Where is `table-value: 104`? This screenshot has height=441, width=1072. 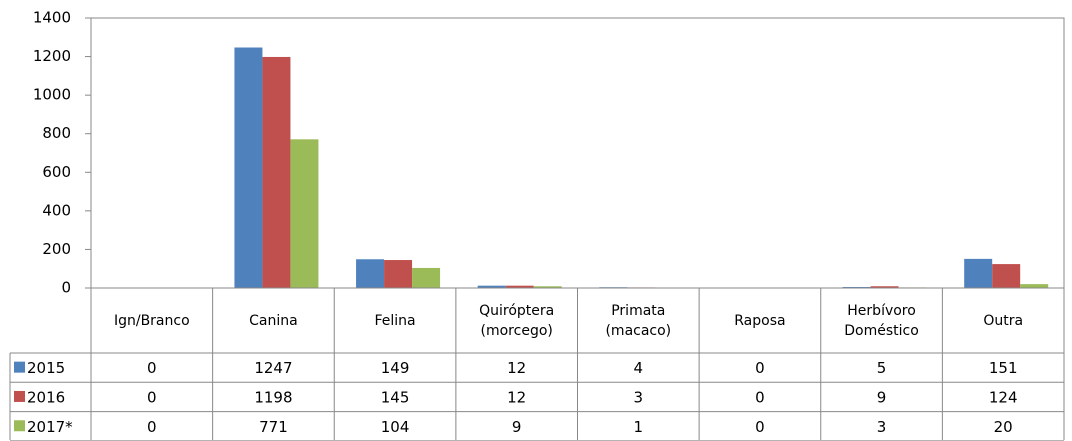 table-value: 104 is located at coordinates (395, 427).